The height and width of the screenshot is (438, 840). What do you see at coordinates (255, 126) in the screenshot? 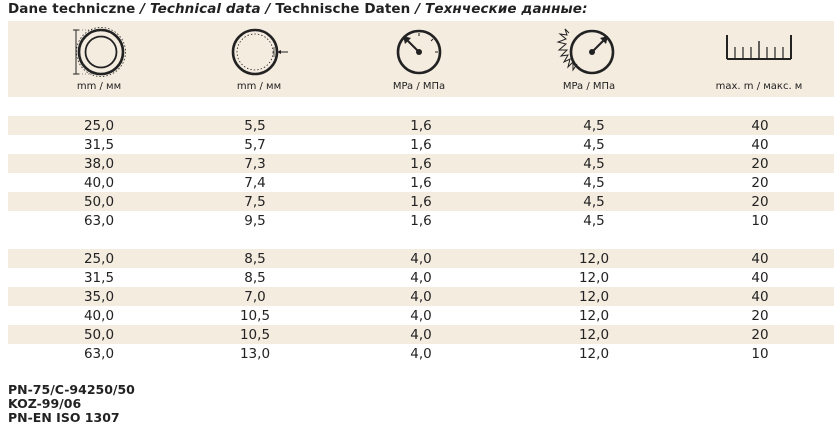
I see `wall-cell: 5,5` at bounding box center [255, 126].